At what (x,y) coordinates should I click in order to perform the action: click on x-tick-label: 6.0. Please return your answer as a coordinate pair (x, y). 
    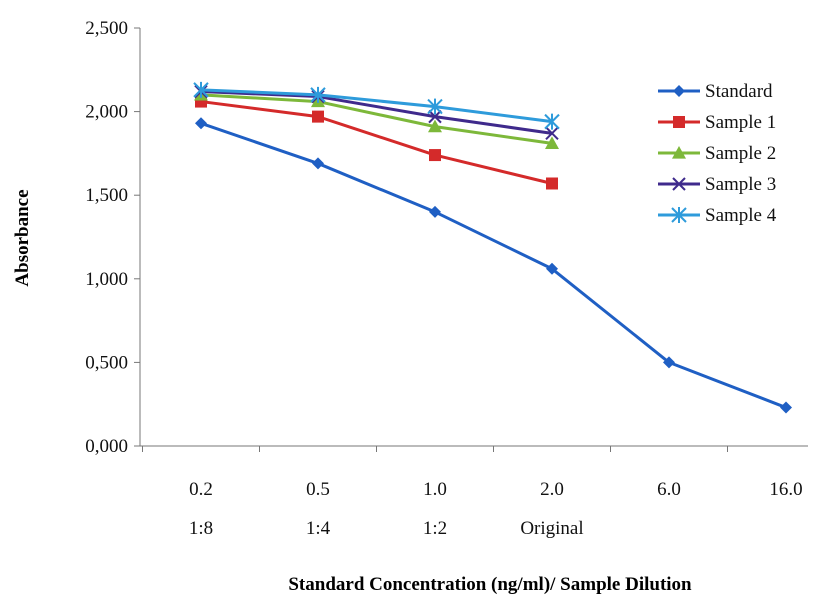
    Looking at the image, I should click on (669, 489).